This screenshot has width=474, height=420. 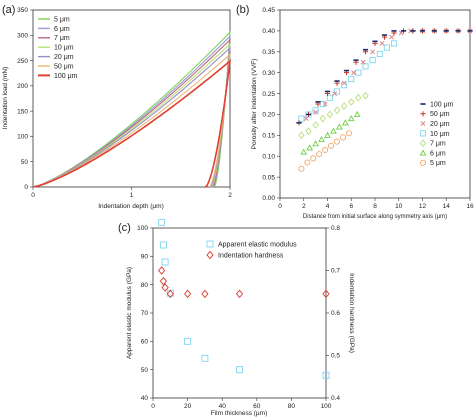 I want to click on chart-b-legend-label: 6 μm, so click(x=438, y=153).